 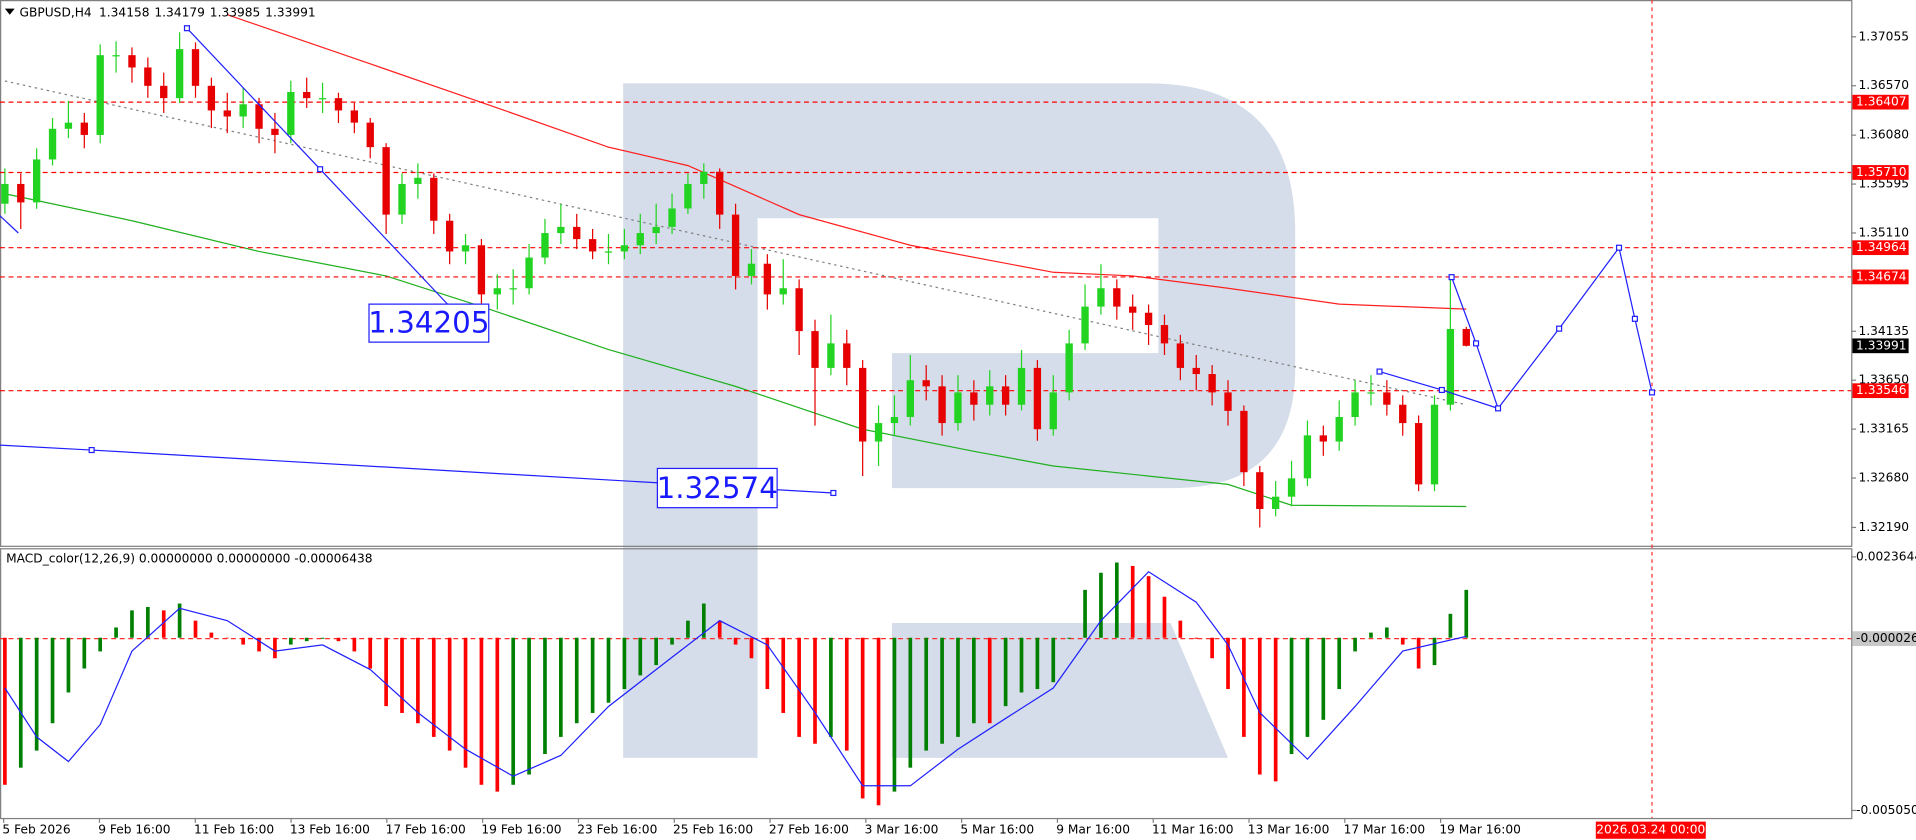 What do you see at coordinates (1881, 102) in the screenshot?
I see `level-label: 1.36407` at bounding box center [1881, 102].